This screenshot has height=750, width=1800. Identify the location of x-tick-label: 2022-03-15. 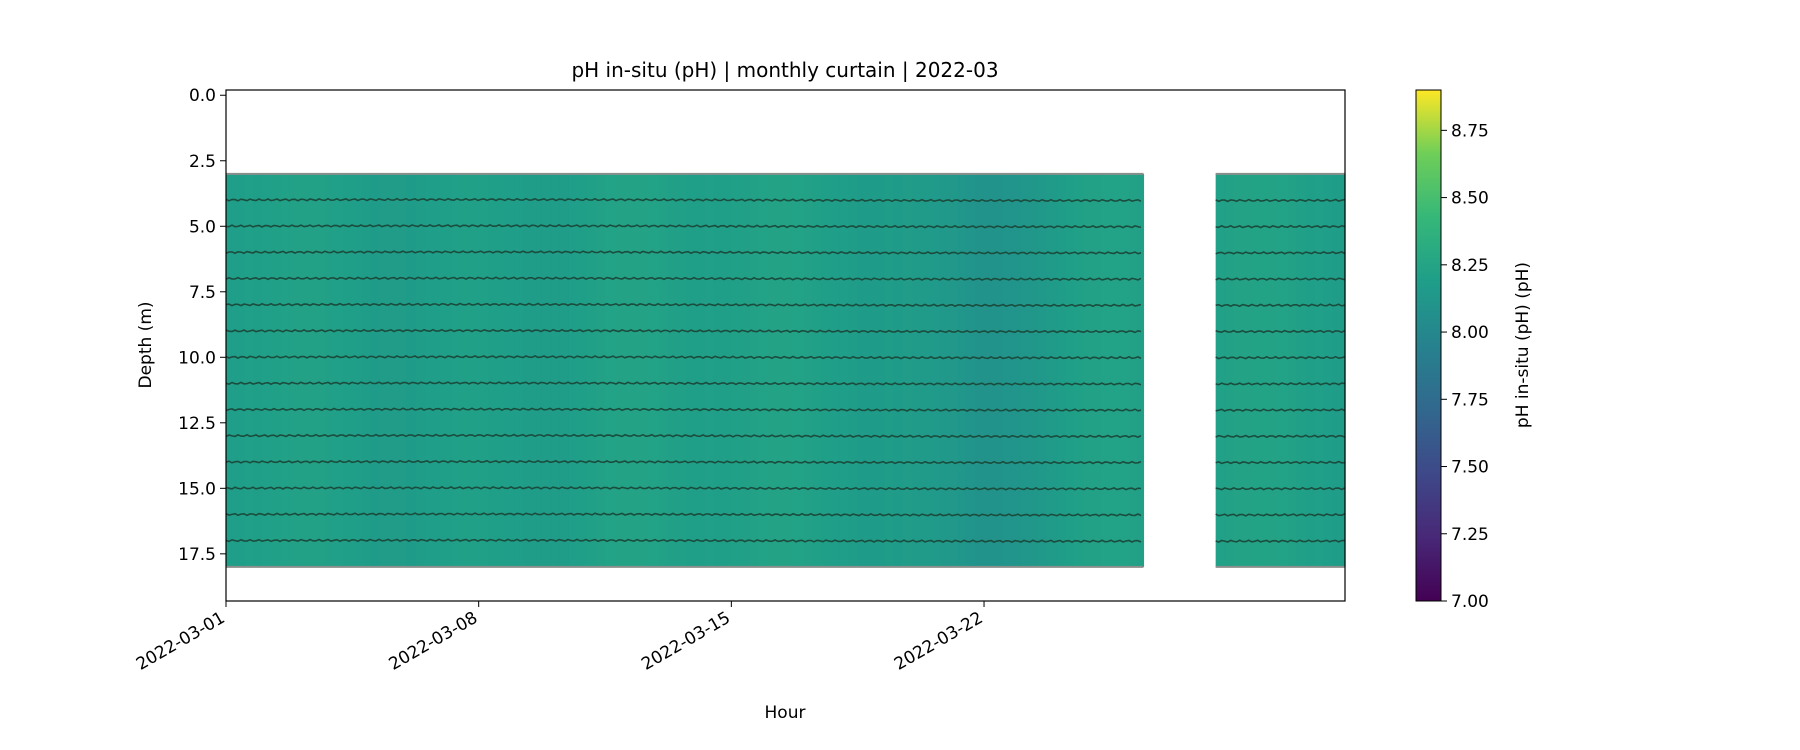
(686, 641).